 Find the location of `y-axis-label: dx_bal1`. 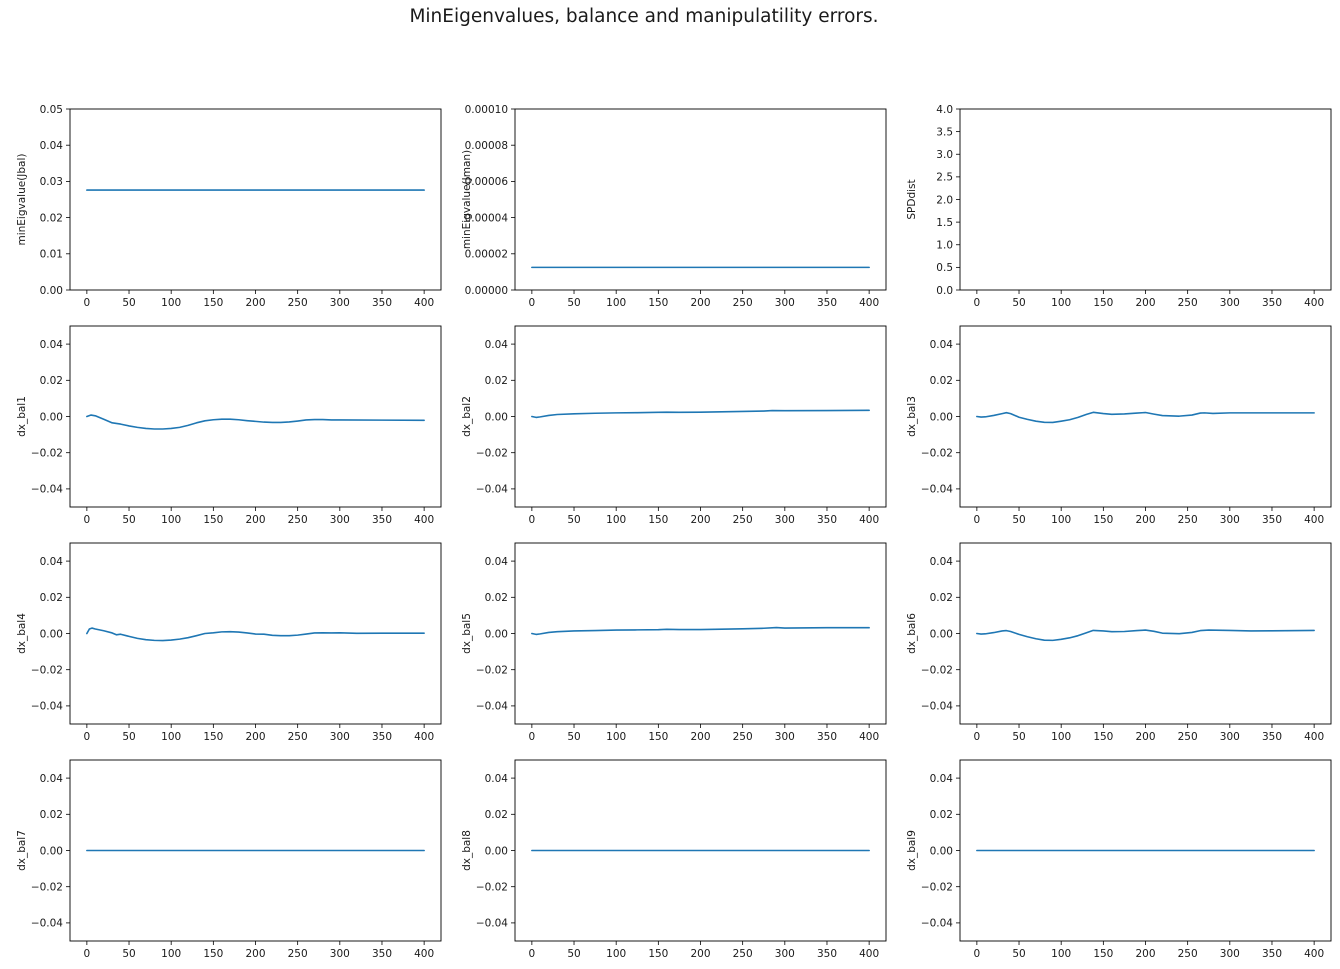

y-axis-label: dx_bal1 is located at coordinates (22, 416).